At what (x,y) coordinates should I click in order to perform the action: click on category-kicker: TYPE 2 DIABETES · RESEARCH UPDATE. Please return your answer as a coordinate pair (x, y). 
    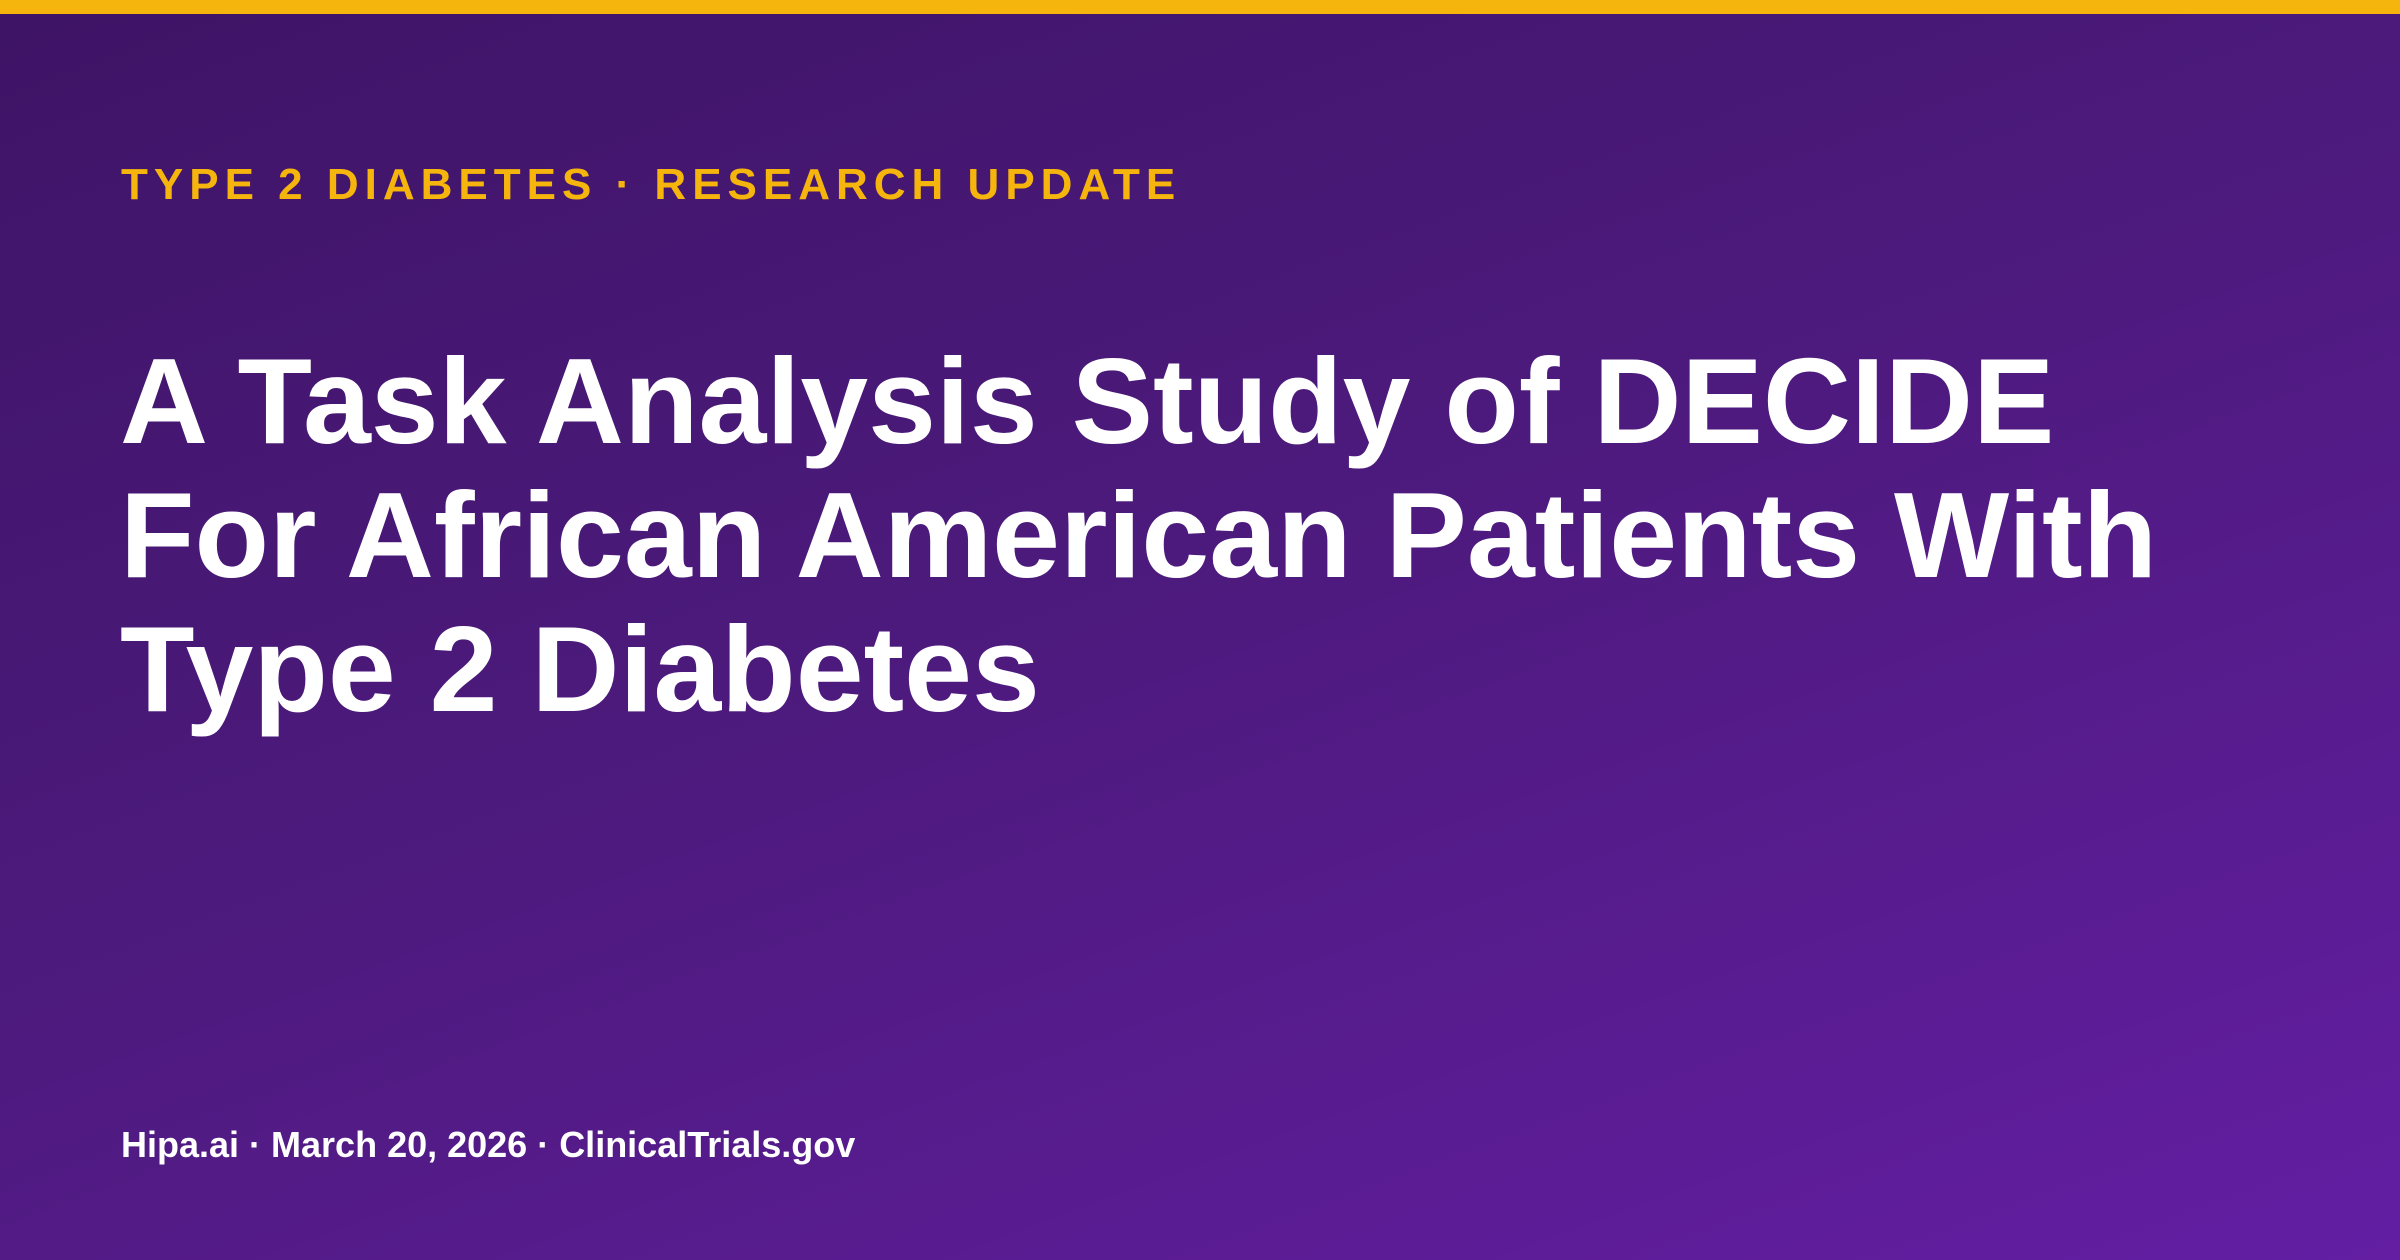
    Looking at the image, I should click on (651, 184).